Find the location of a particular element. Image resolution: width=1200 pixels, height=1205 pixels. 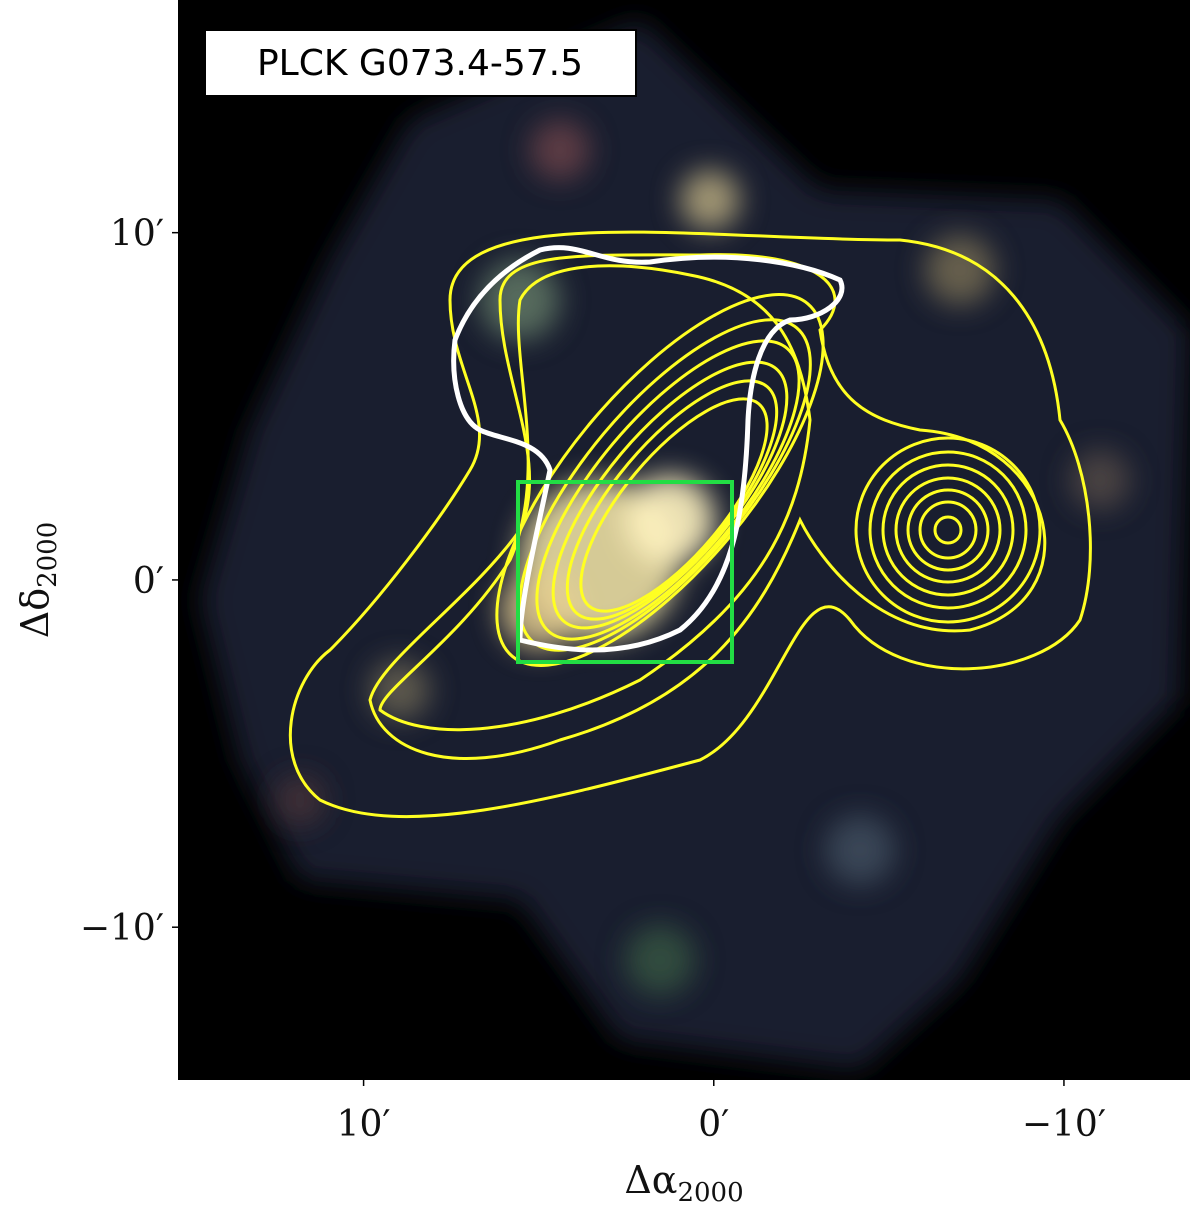

x-axis-label: Δα2000 is located at coordinates (683, 1181).